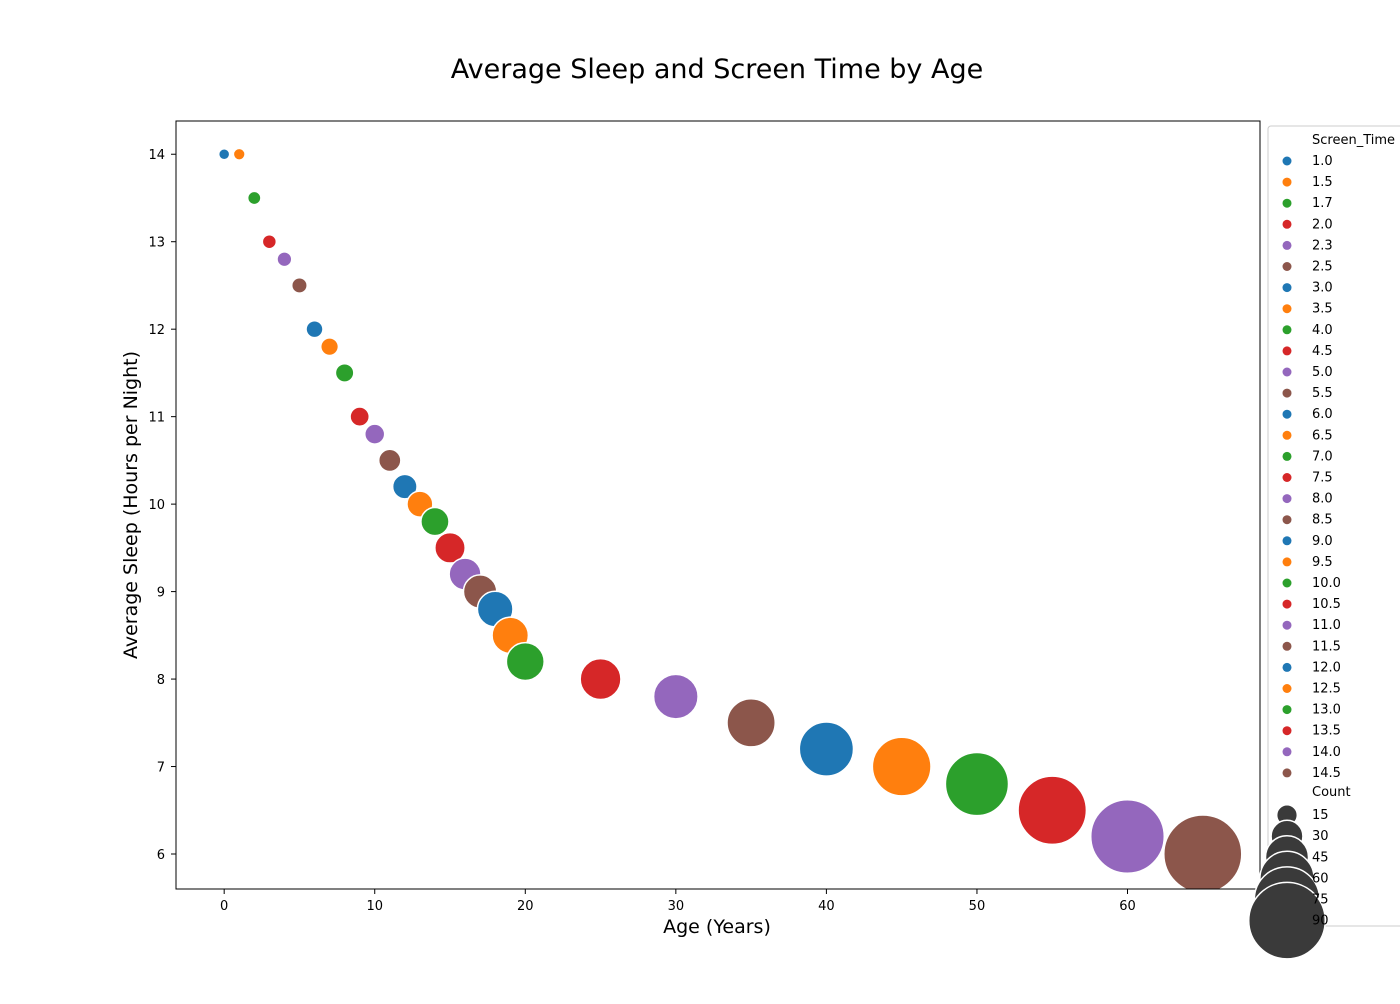 The image size is (1400, 1004). What do you see at coordinates (1326, 625) in the screenshot?
I see `legend-label: 11.0` at bounding box center [1326, 625].